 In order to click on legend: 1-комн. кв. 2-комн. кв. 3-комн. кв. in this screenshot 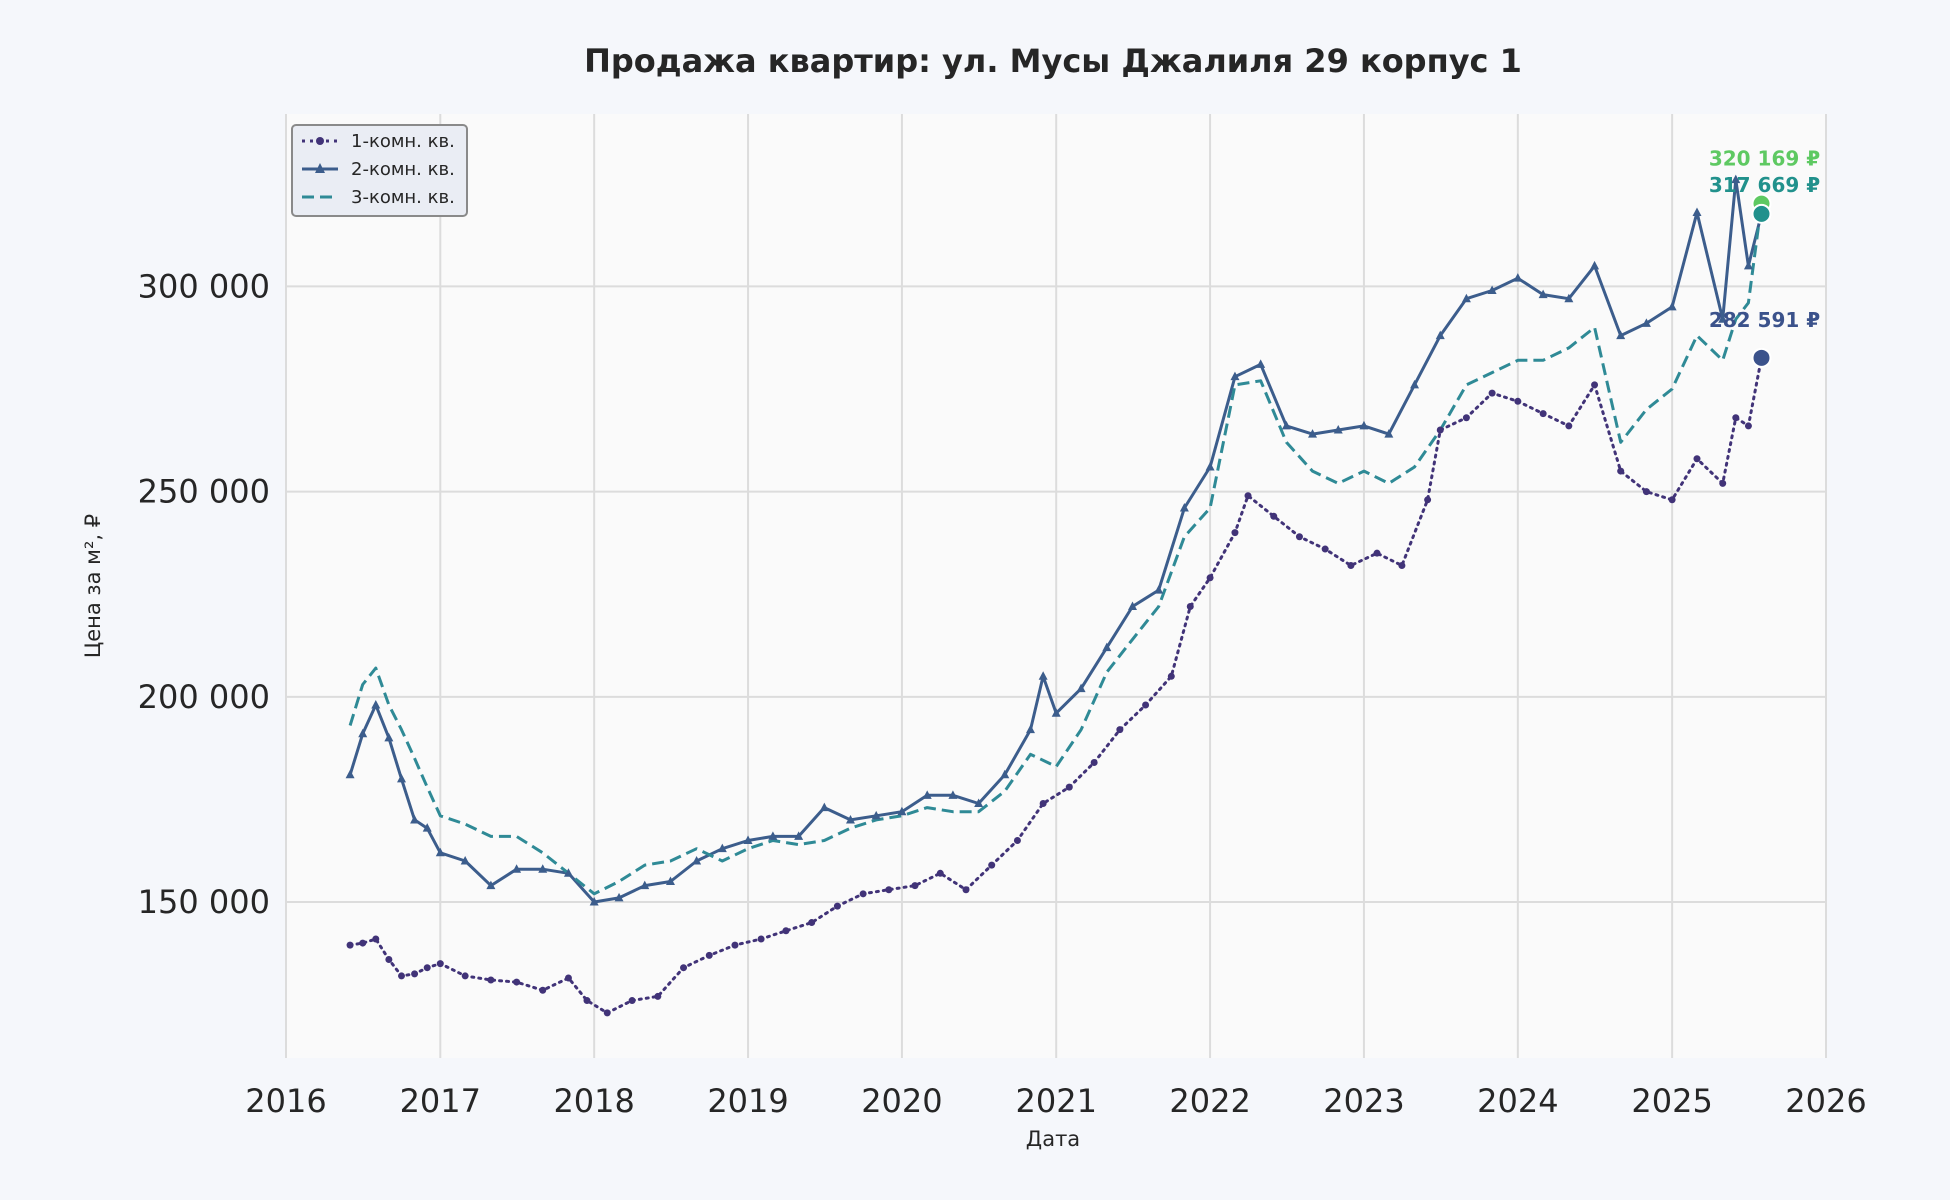, I will do `click(379, 170)`.